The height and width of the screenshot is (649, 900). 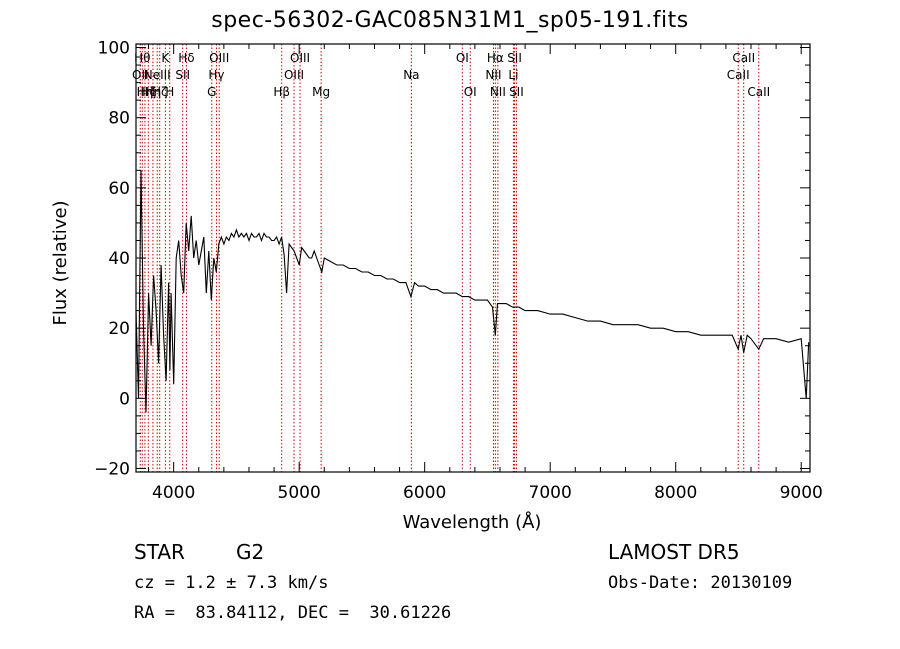 I want to click on x-tick-label-4000: 4000, so click(x=173, y=493).